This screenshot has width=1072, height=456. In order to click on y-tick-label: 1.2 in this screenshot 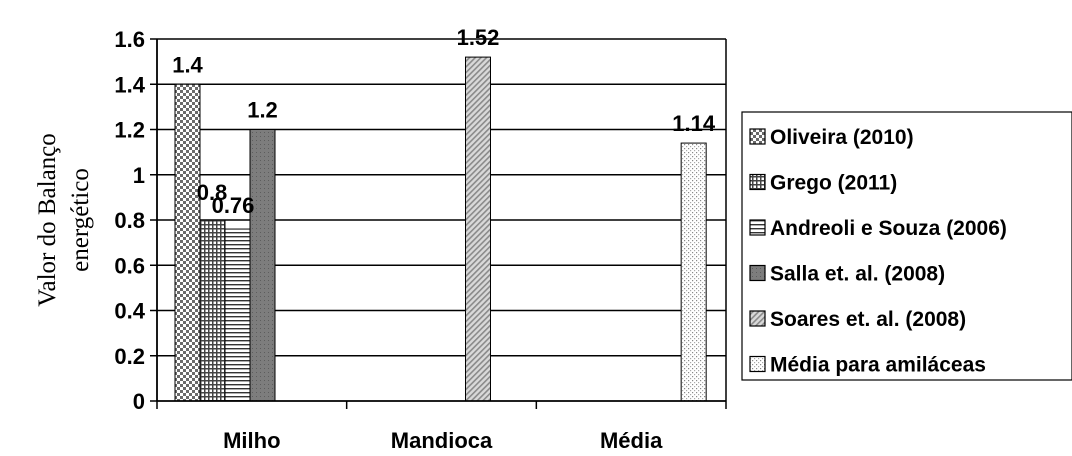, I will do `click(129, 130)`.